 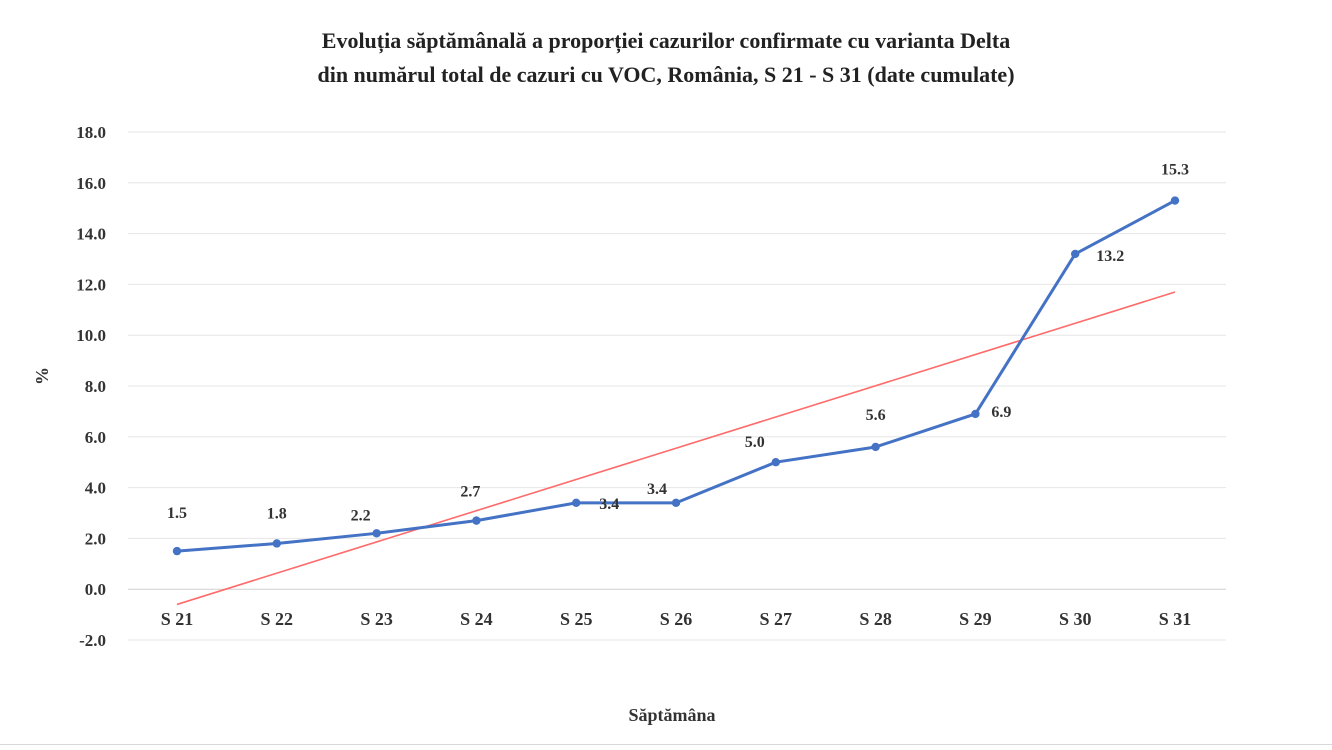 What do you see at coordinates (95, 386) in the screenshot?
I see `y-tick-label: 8.0` at bounding box center [95, 386].